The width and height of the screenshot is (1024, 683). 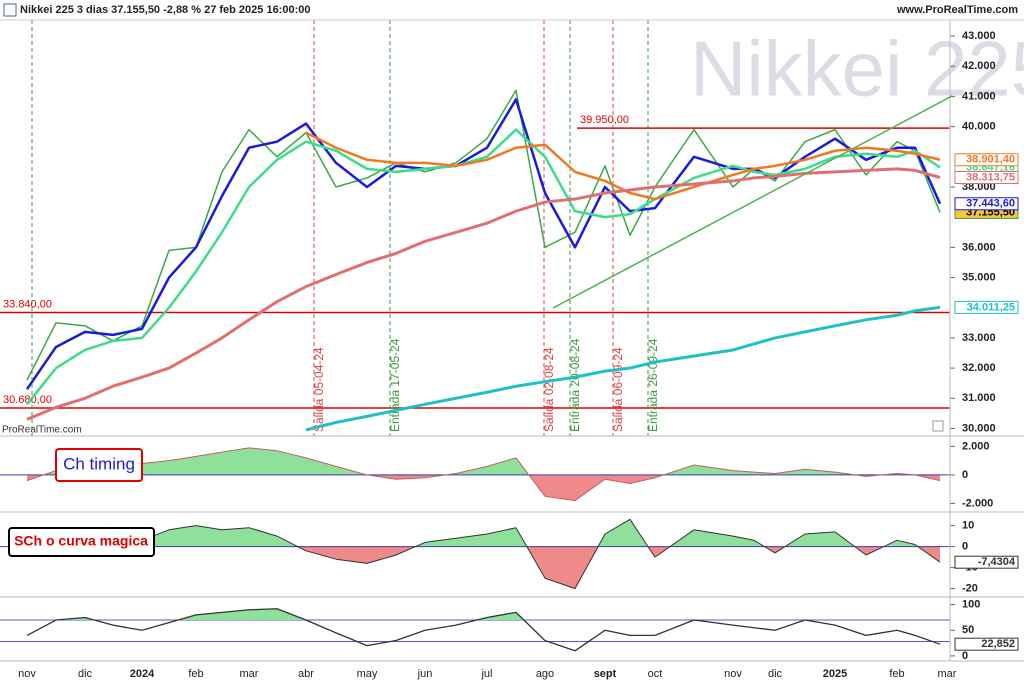 What do you see at coordinates (319, 389) in the screenshot?
I see `signal-label: Salida 05-04-24` at bounding box center [319, 389].